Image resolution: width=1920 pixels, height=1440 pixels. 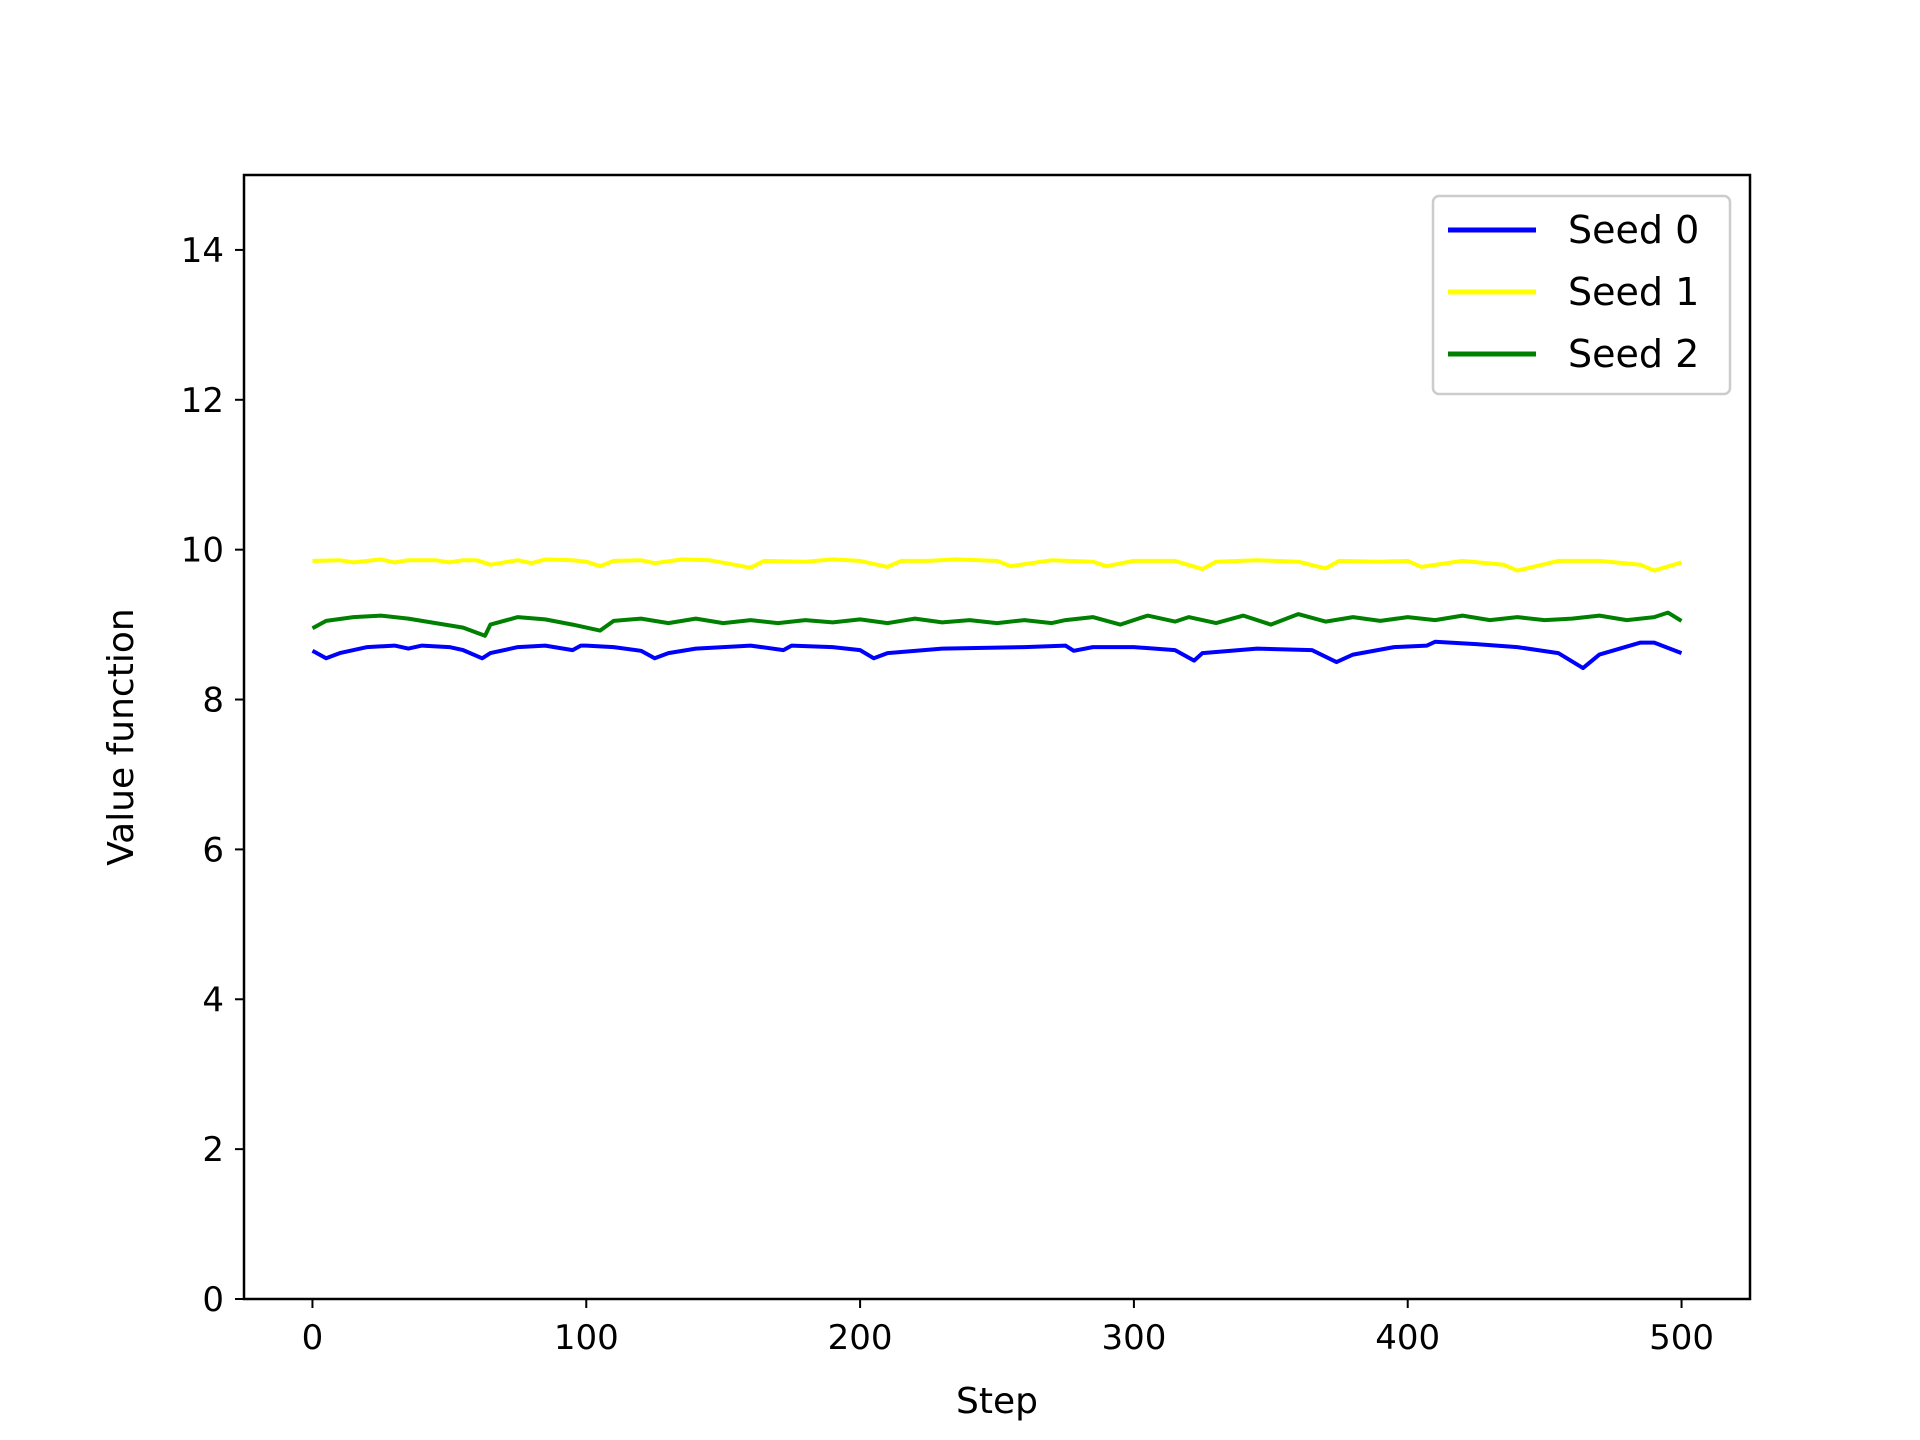 What do you see at coordinates (1133, 1338) in the screenshot?
I see `x-tick-label: 300` at bounding box center [1133, 1338].